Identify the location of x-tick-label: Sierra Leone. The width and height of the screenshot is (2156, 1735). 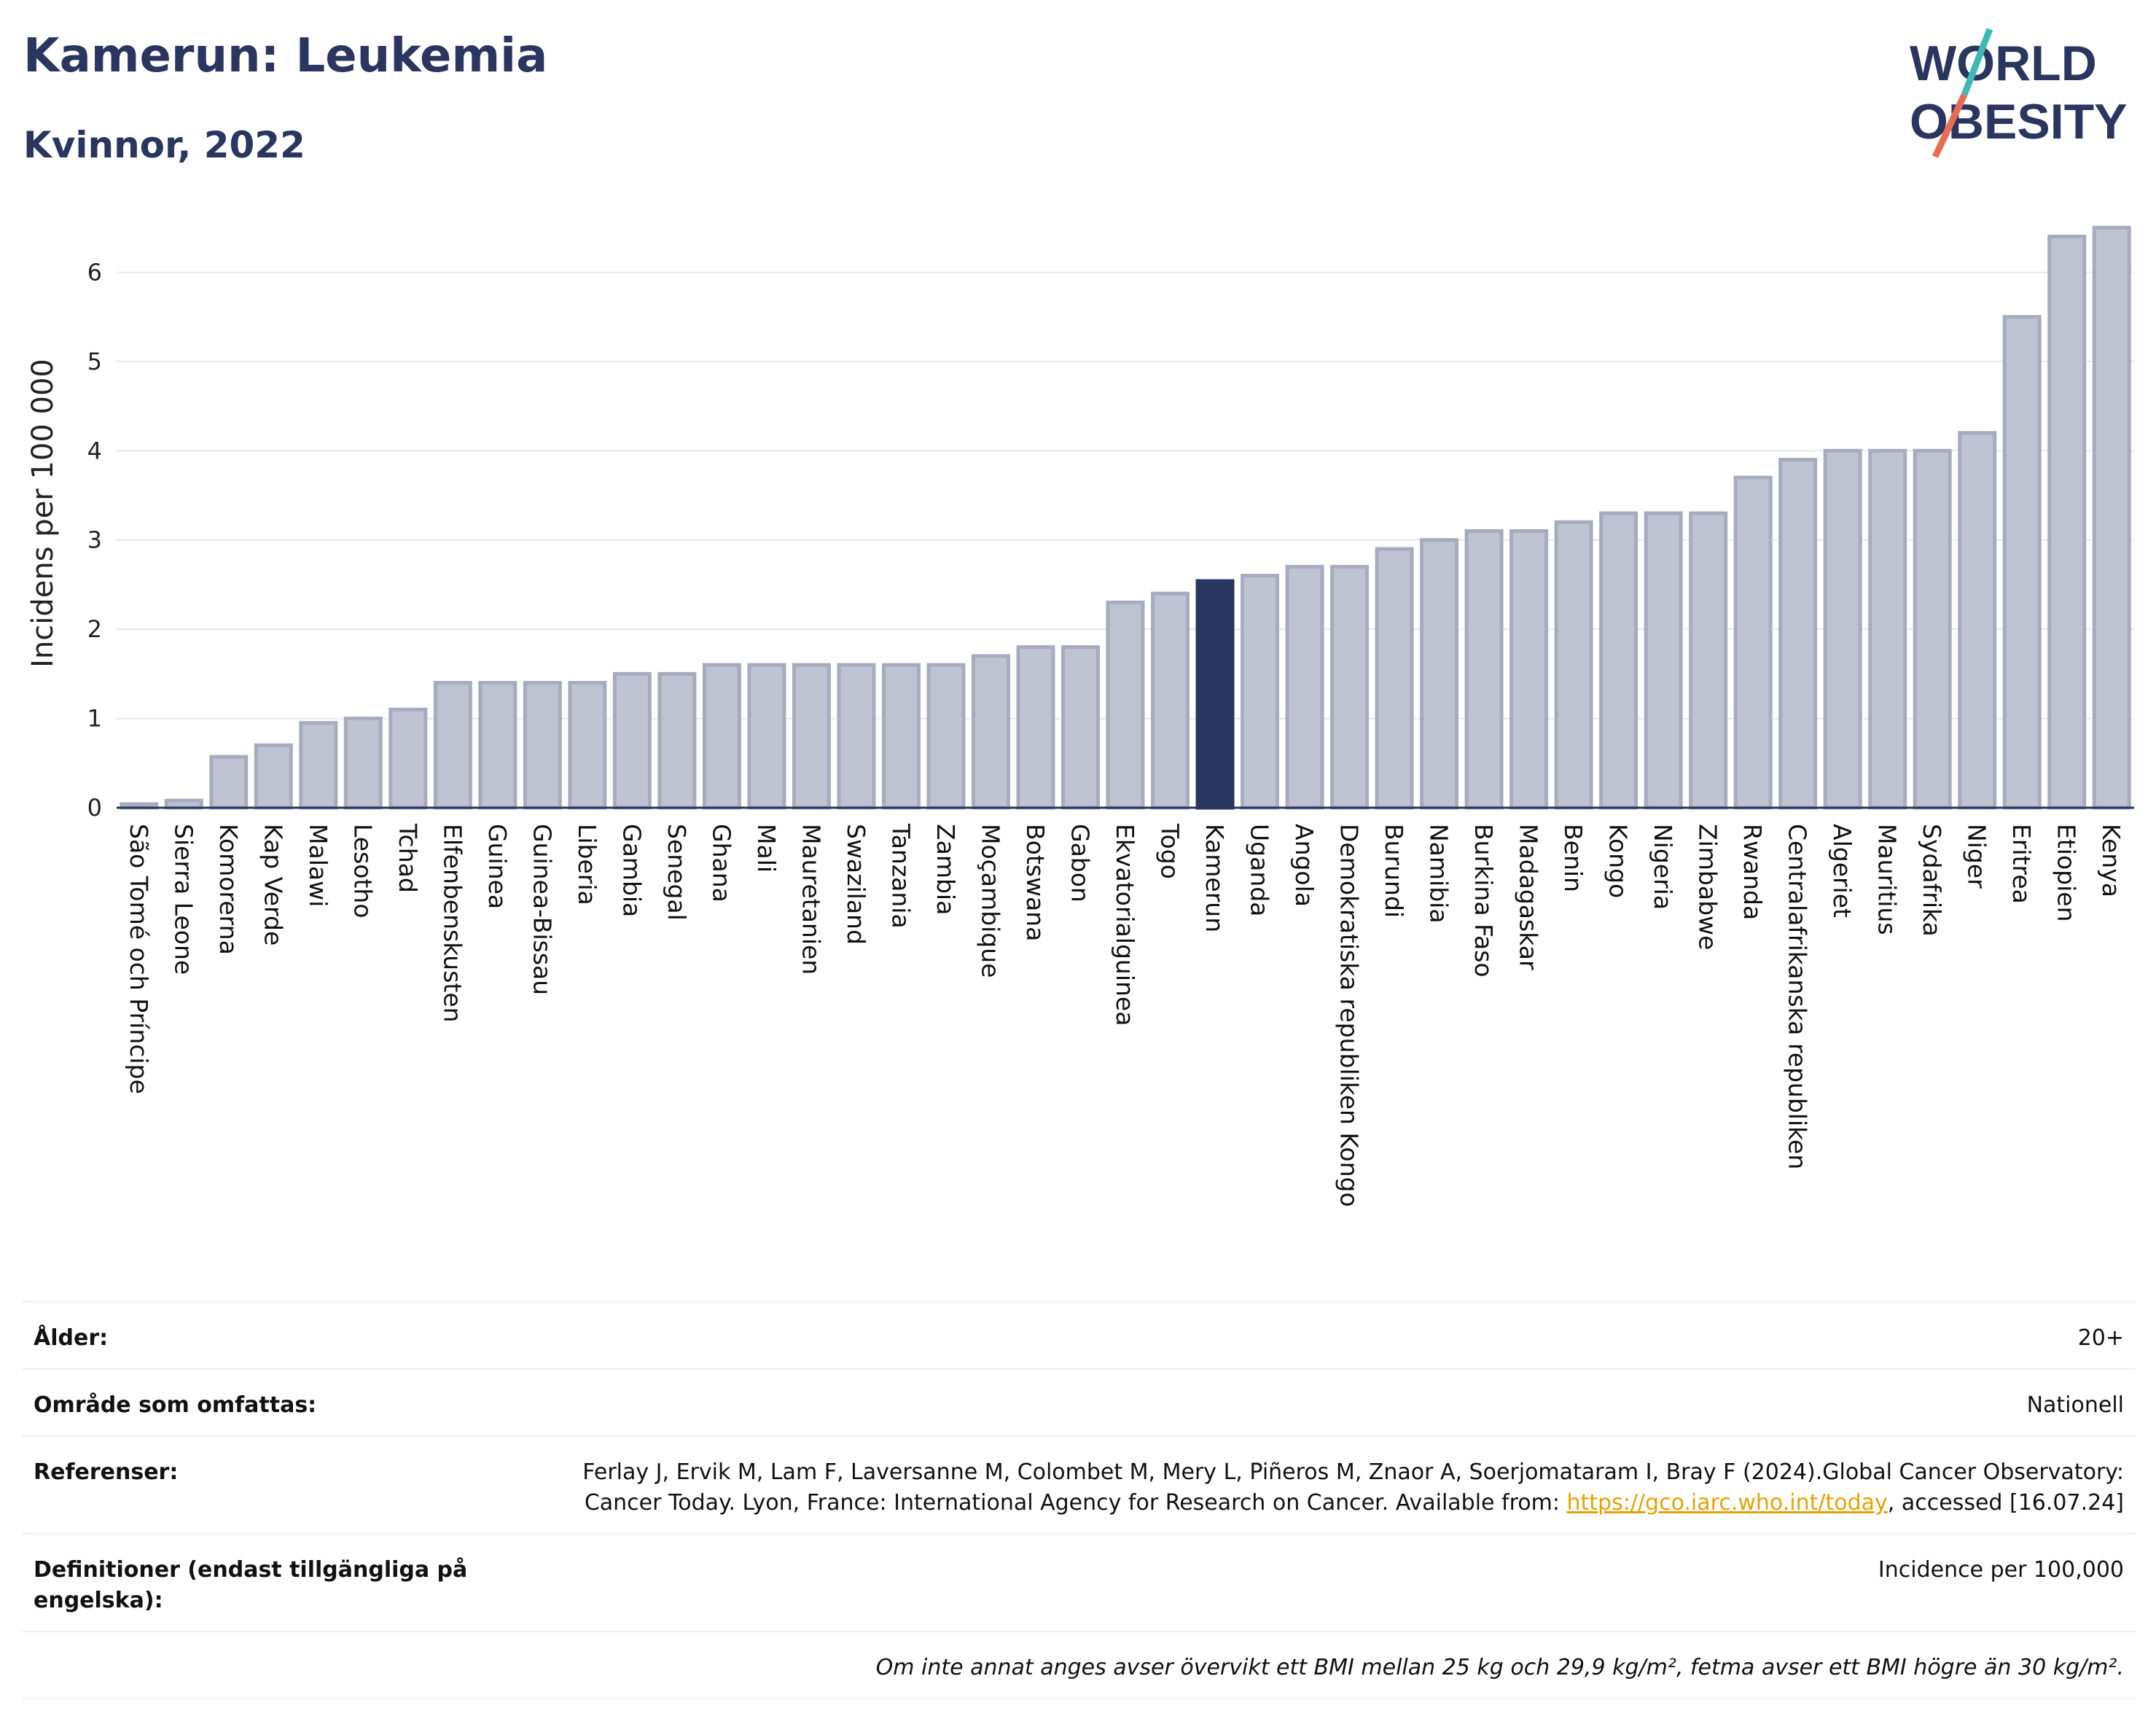
(184, 899).